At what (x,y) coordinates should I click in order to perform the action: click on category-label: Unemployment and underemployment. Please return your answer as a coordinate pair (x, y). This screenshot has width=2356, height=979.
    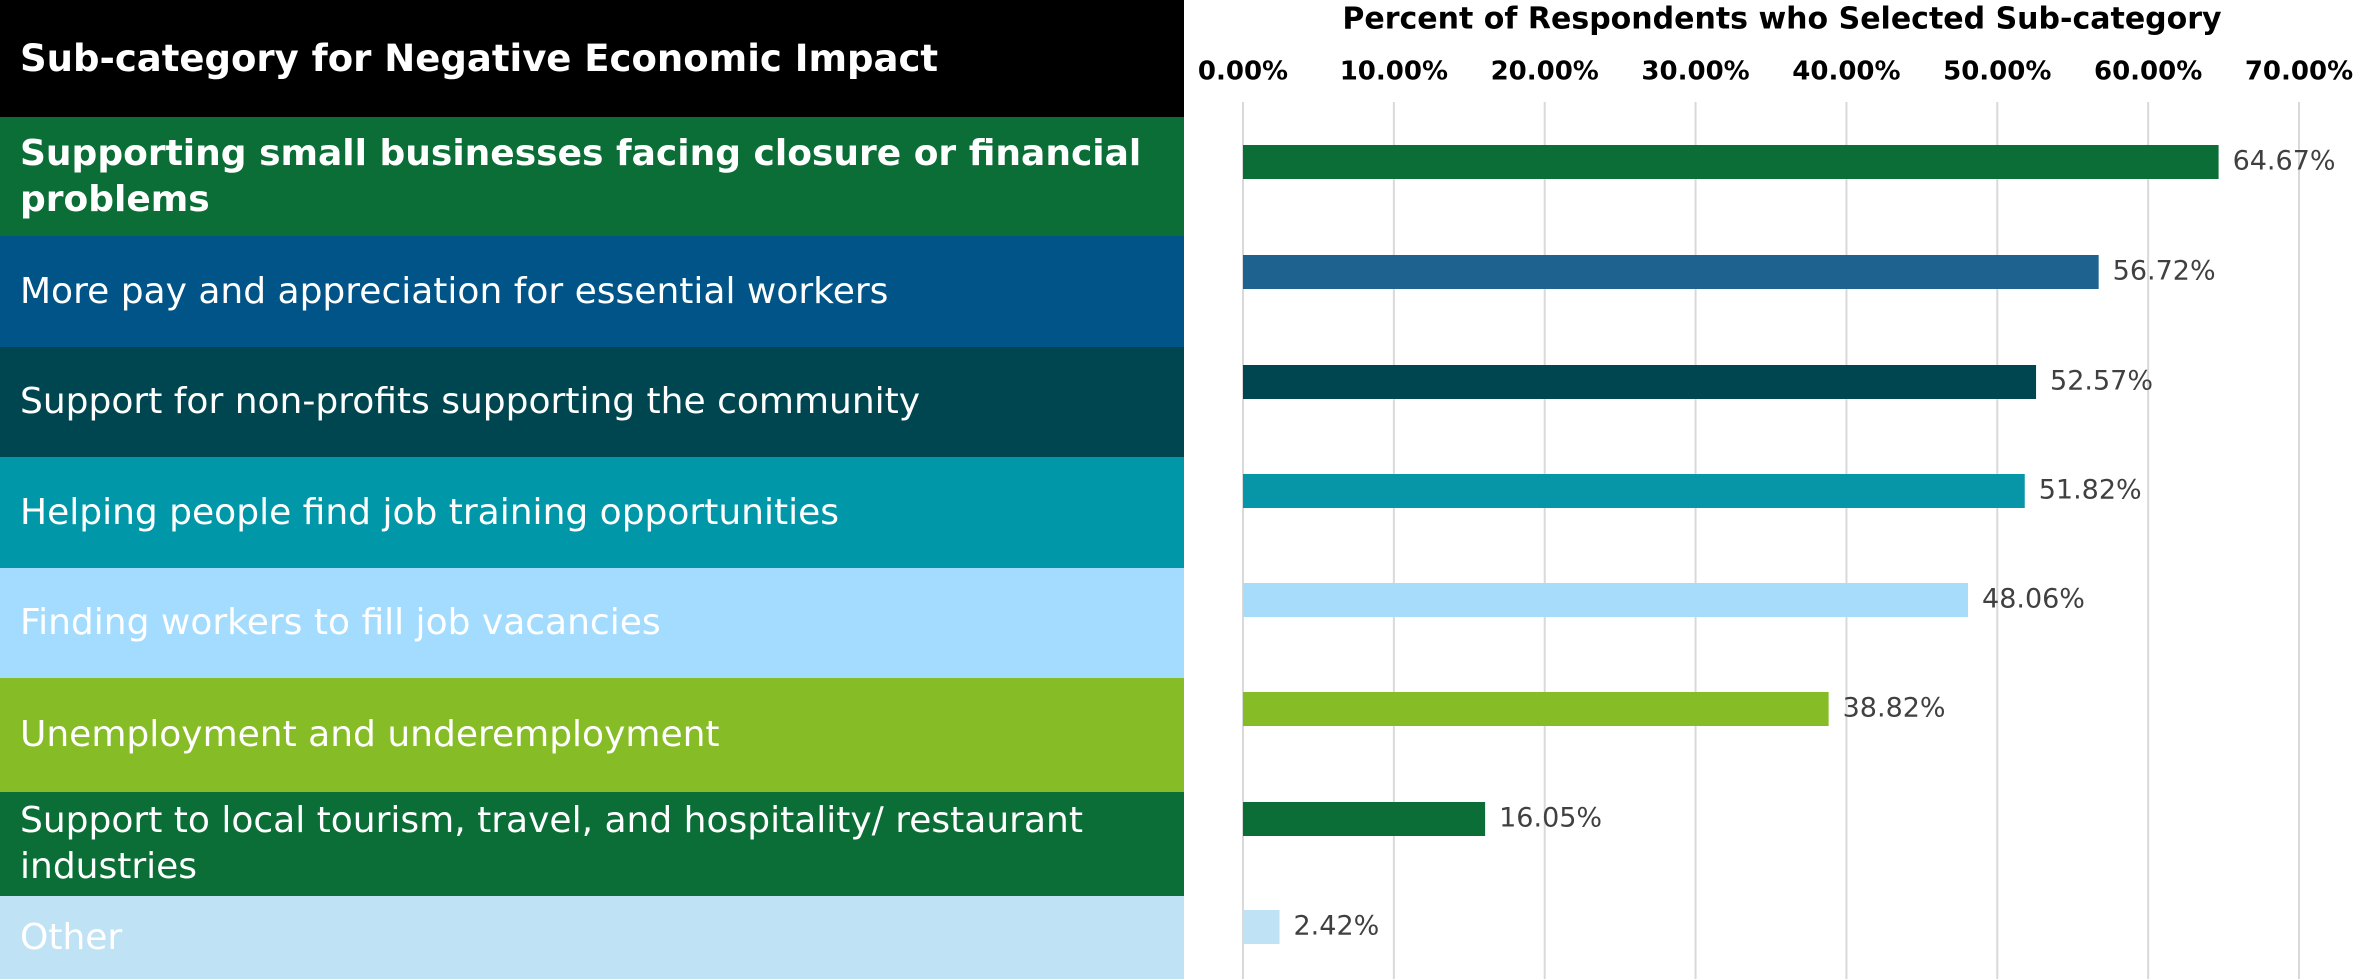
    Looking at the image, I should click on (592, 735).